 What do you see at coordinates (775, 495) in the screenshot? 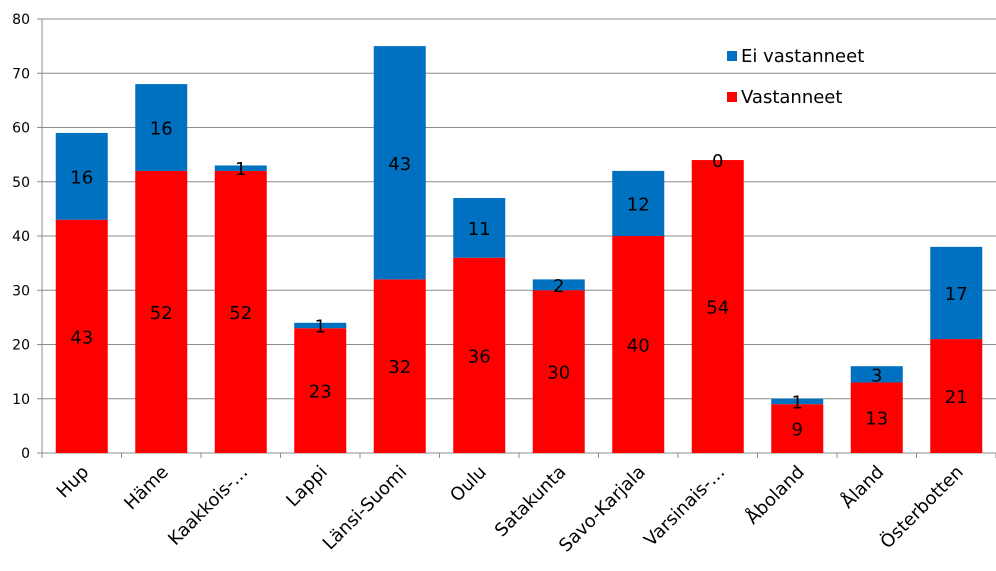
I see `x-category-label: Åboland` at bounding box center [775, 495].